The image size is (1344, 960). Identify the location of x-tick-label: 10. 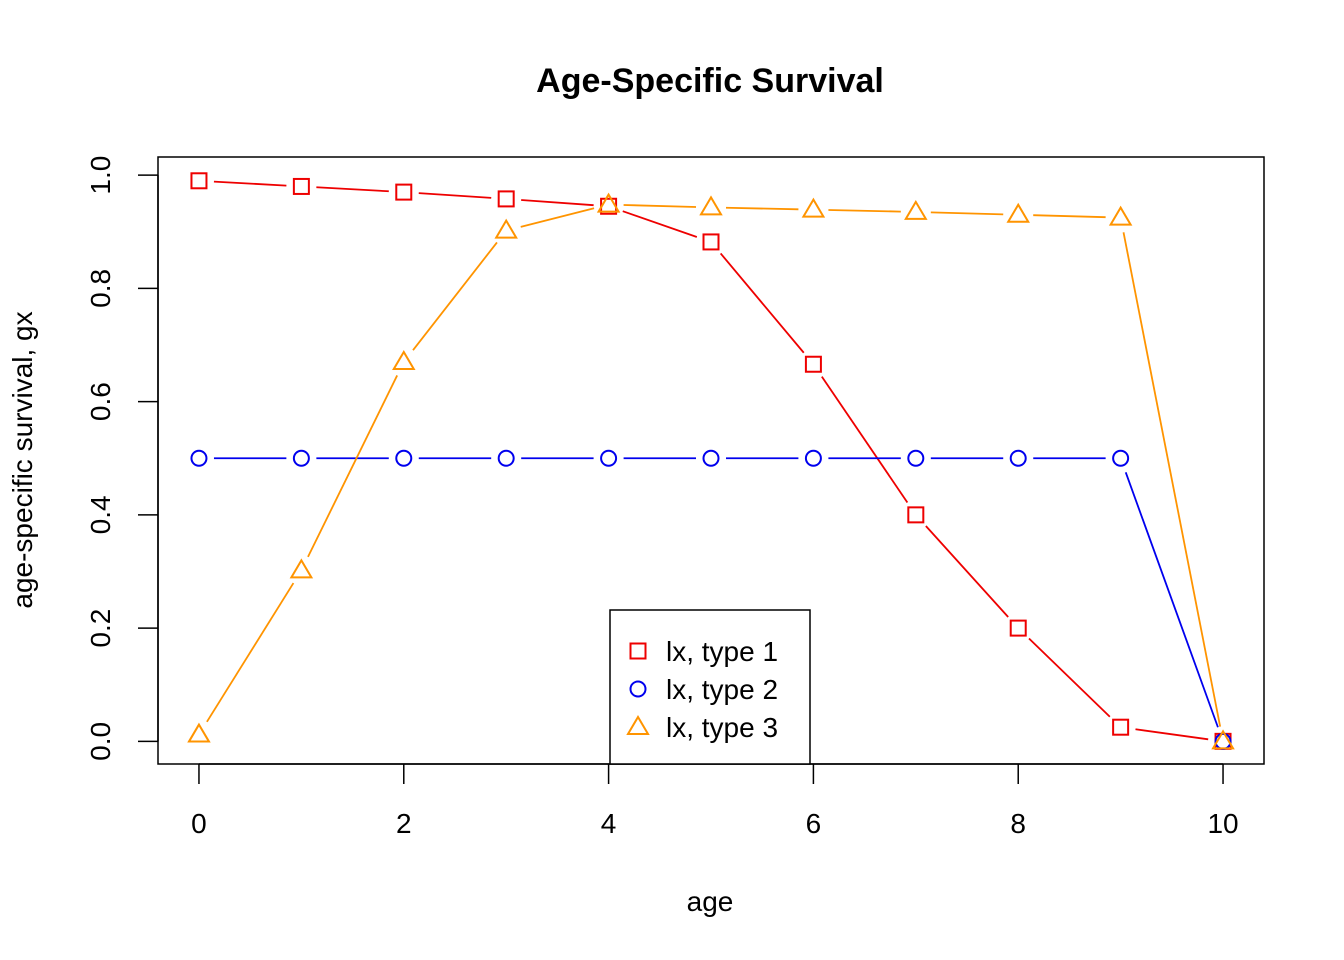
(1222, 823).